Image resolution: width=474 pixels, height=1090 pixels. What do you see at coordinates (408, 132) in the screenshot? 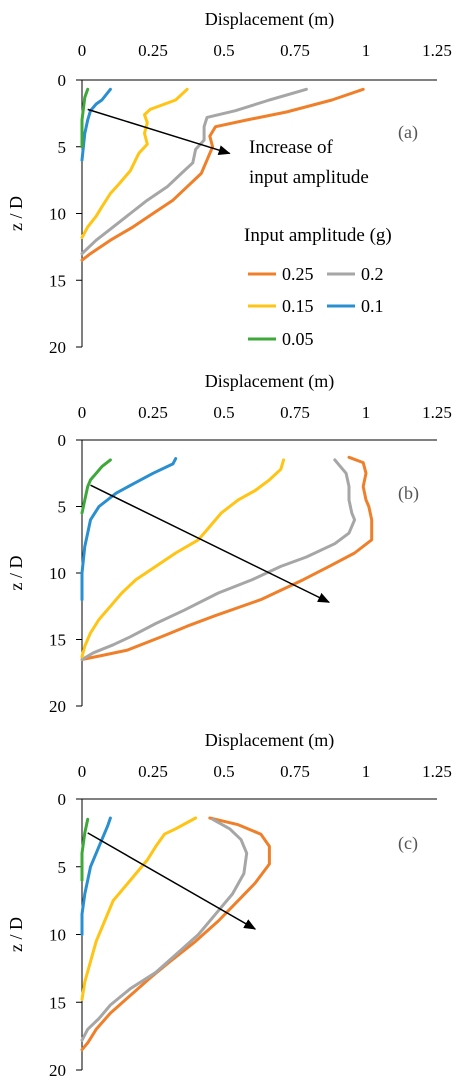
I see `panel-label: (a)` at bounding box center [408, 132].